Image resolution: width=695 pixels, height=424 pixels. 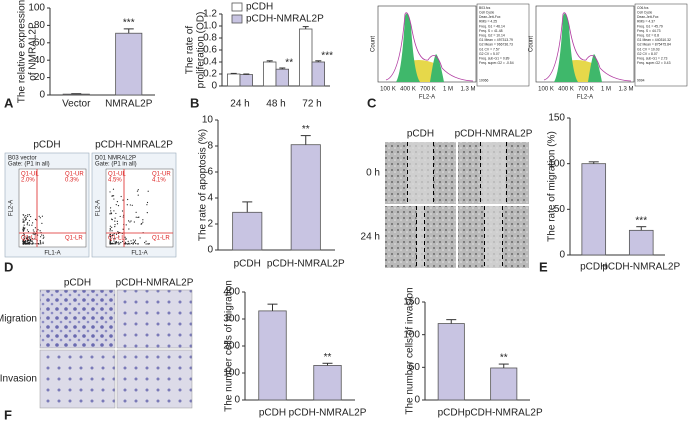 I want to click on y-tick-label: 50, so click(x=560, y=209).